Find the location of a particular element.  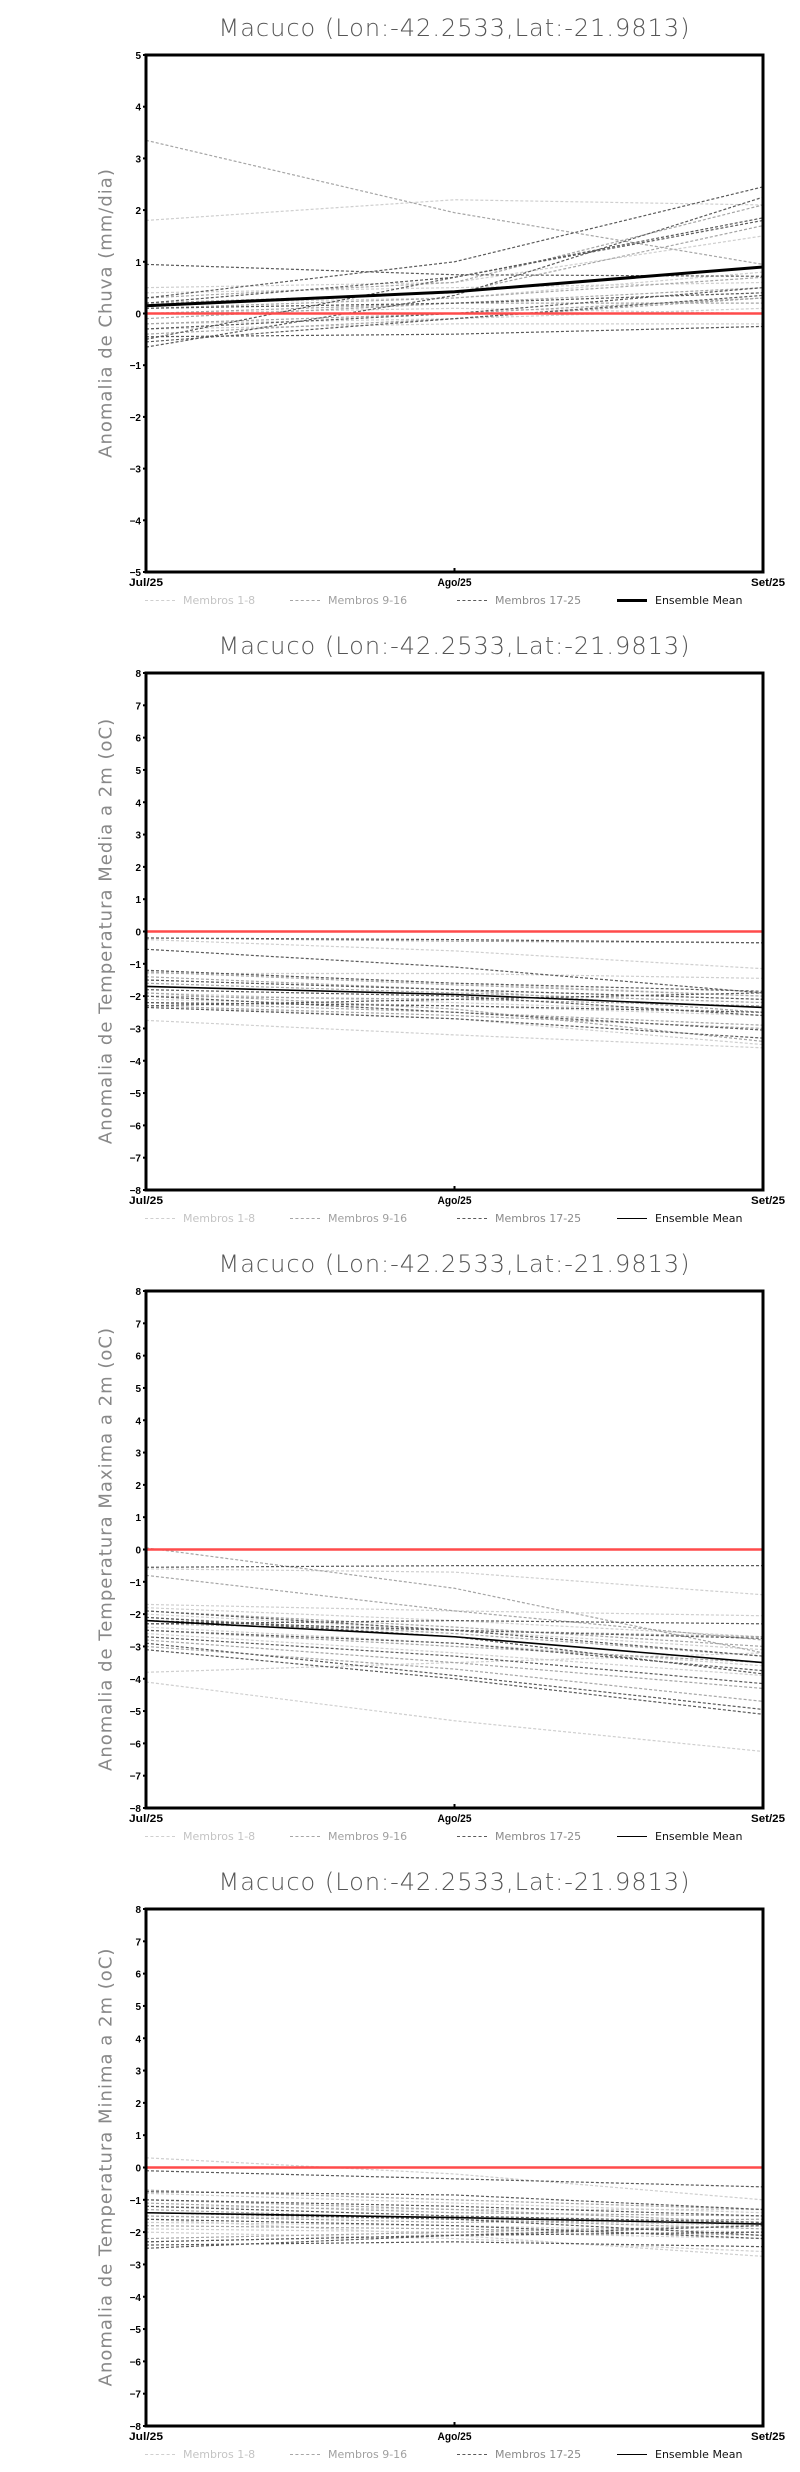

legend-item-2: Membros 9-16 is located at coordinates (348, 600).